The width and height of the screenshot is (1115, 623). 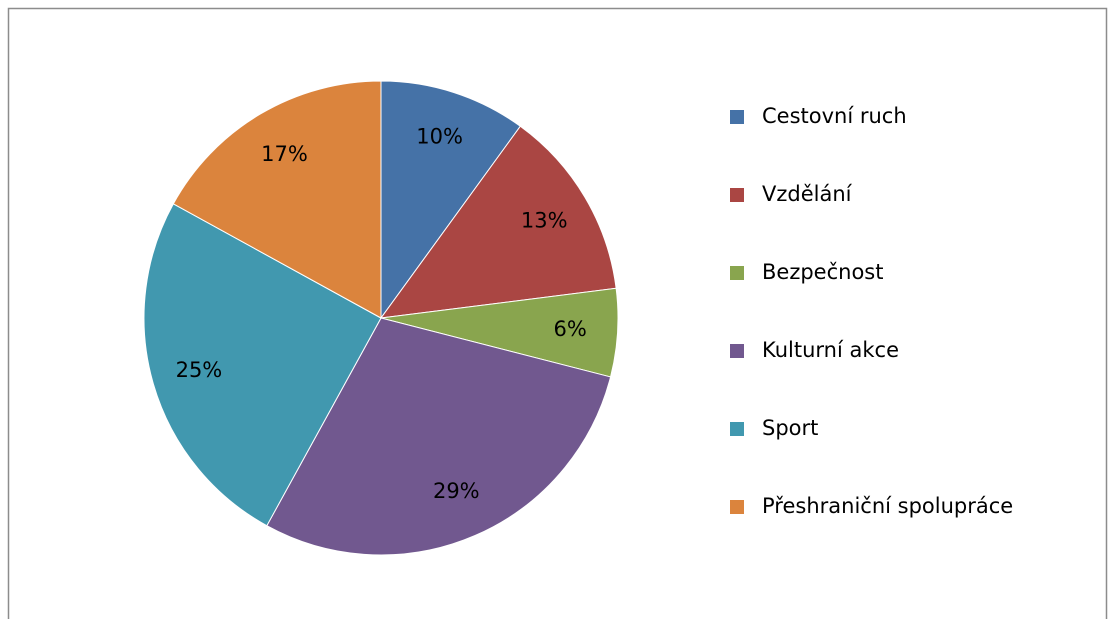 What do you see at coordinates (822, 272) in the screenshot?
I see `legend-label: Bezpečnost` at bounding box center [822, 272].